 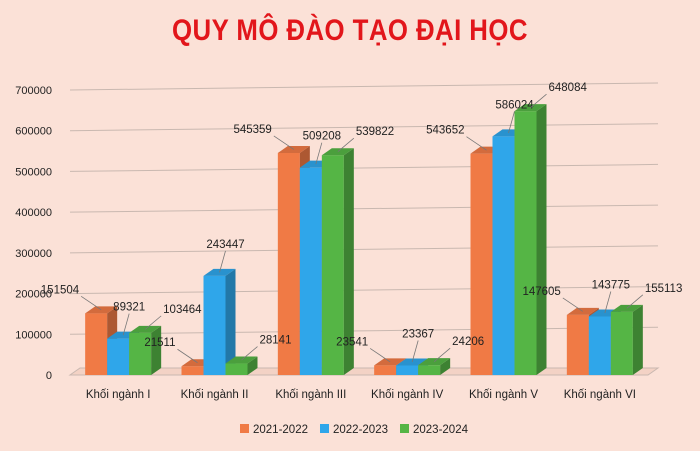 I want to click on data-label: 648084, so click(x=568, y=88).